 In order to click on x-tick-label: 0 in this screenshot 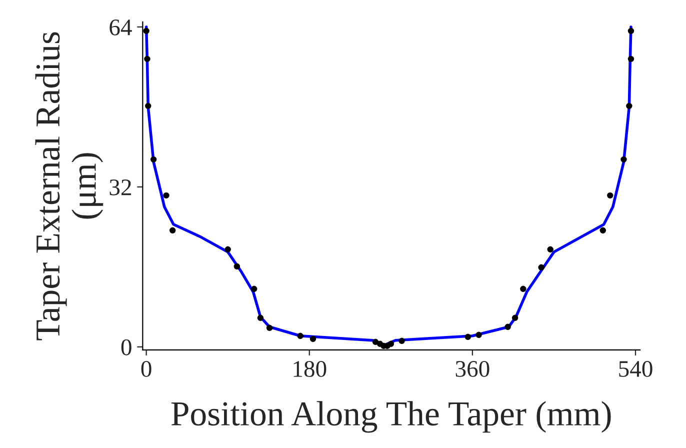, I will do `click(146, 368)`.